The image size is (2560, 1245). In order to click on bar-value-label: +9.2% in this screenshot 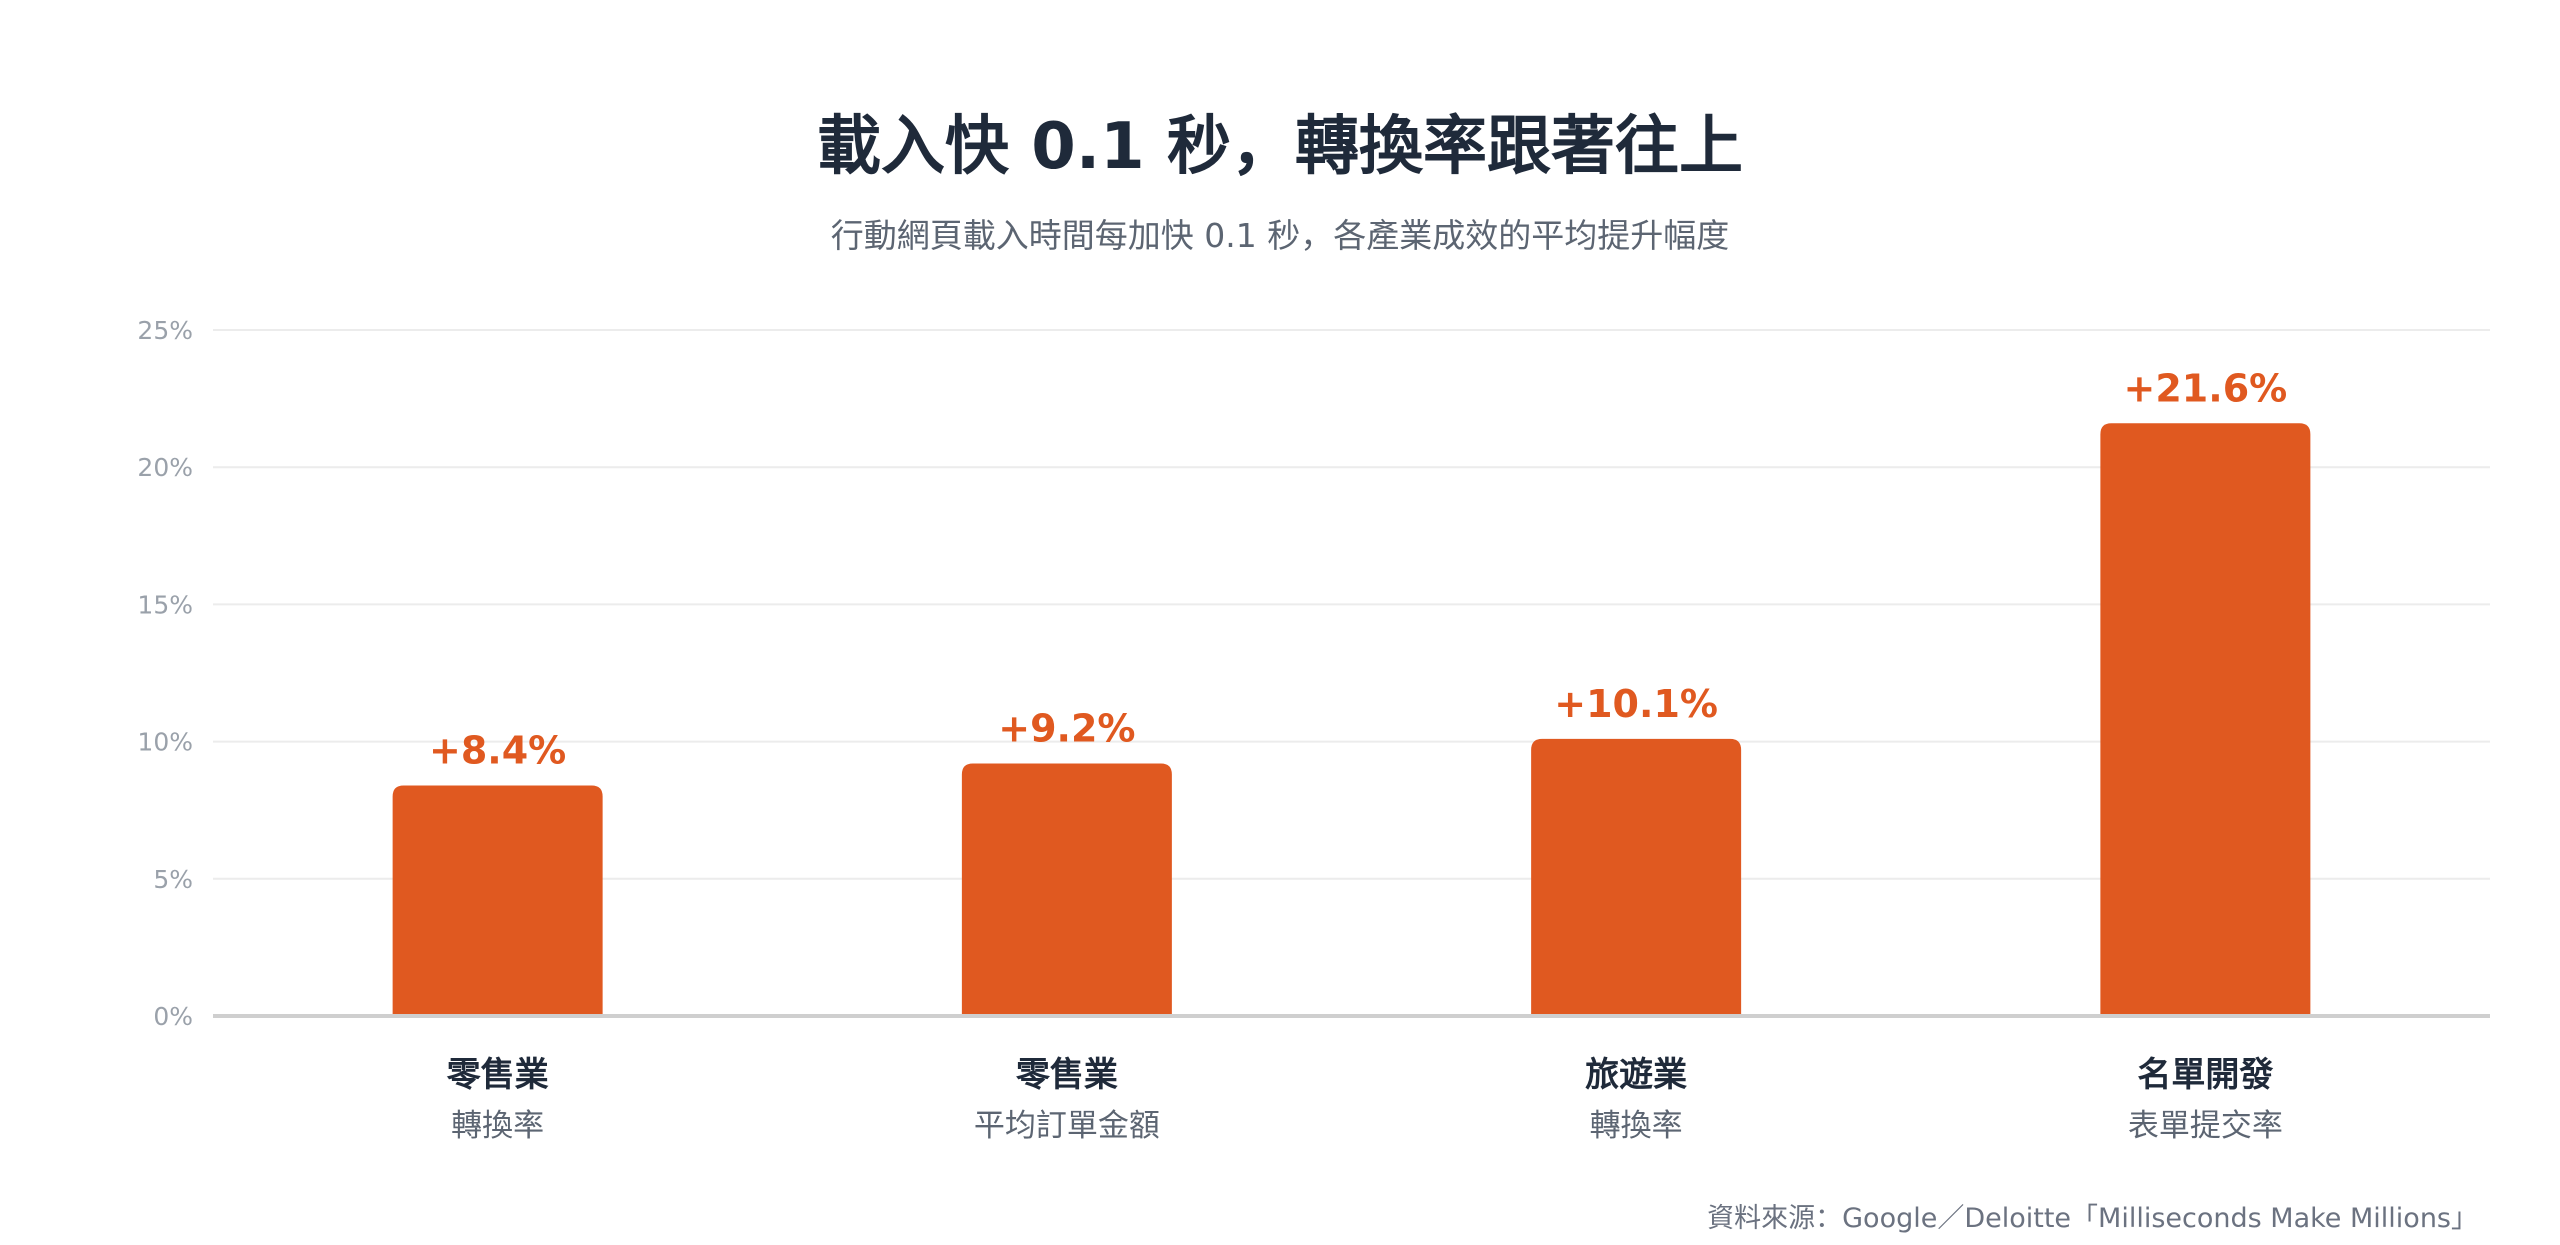, I will do `click(1066, 729)`.